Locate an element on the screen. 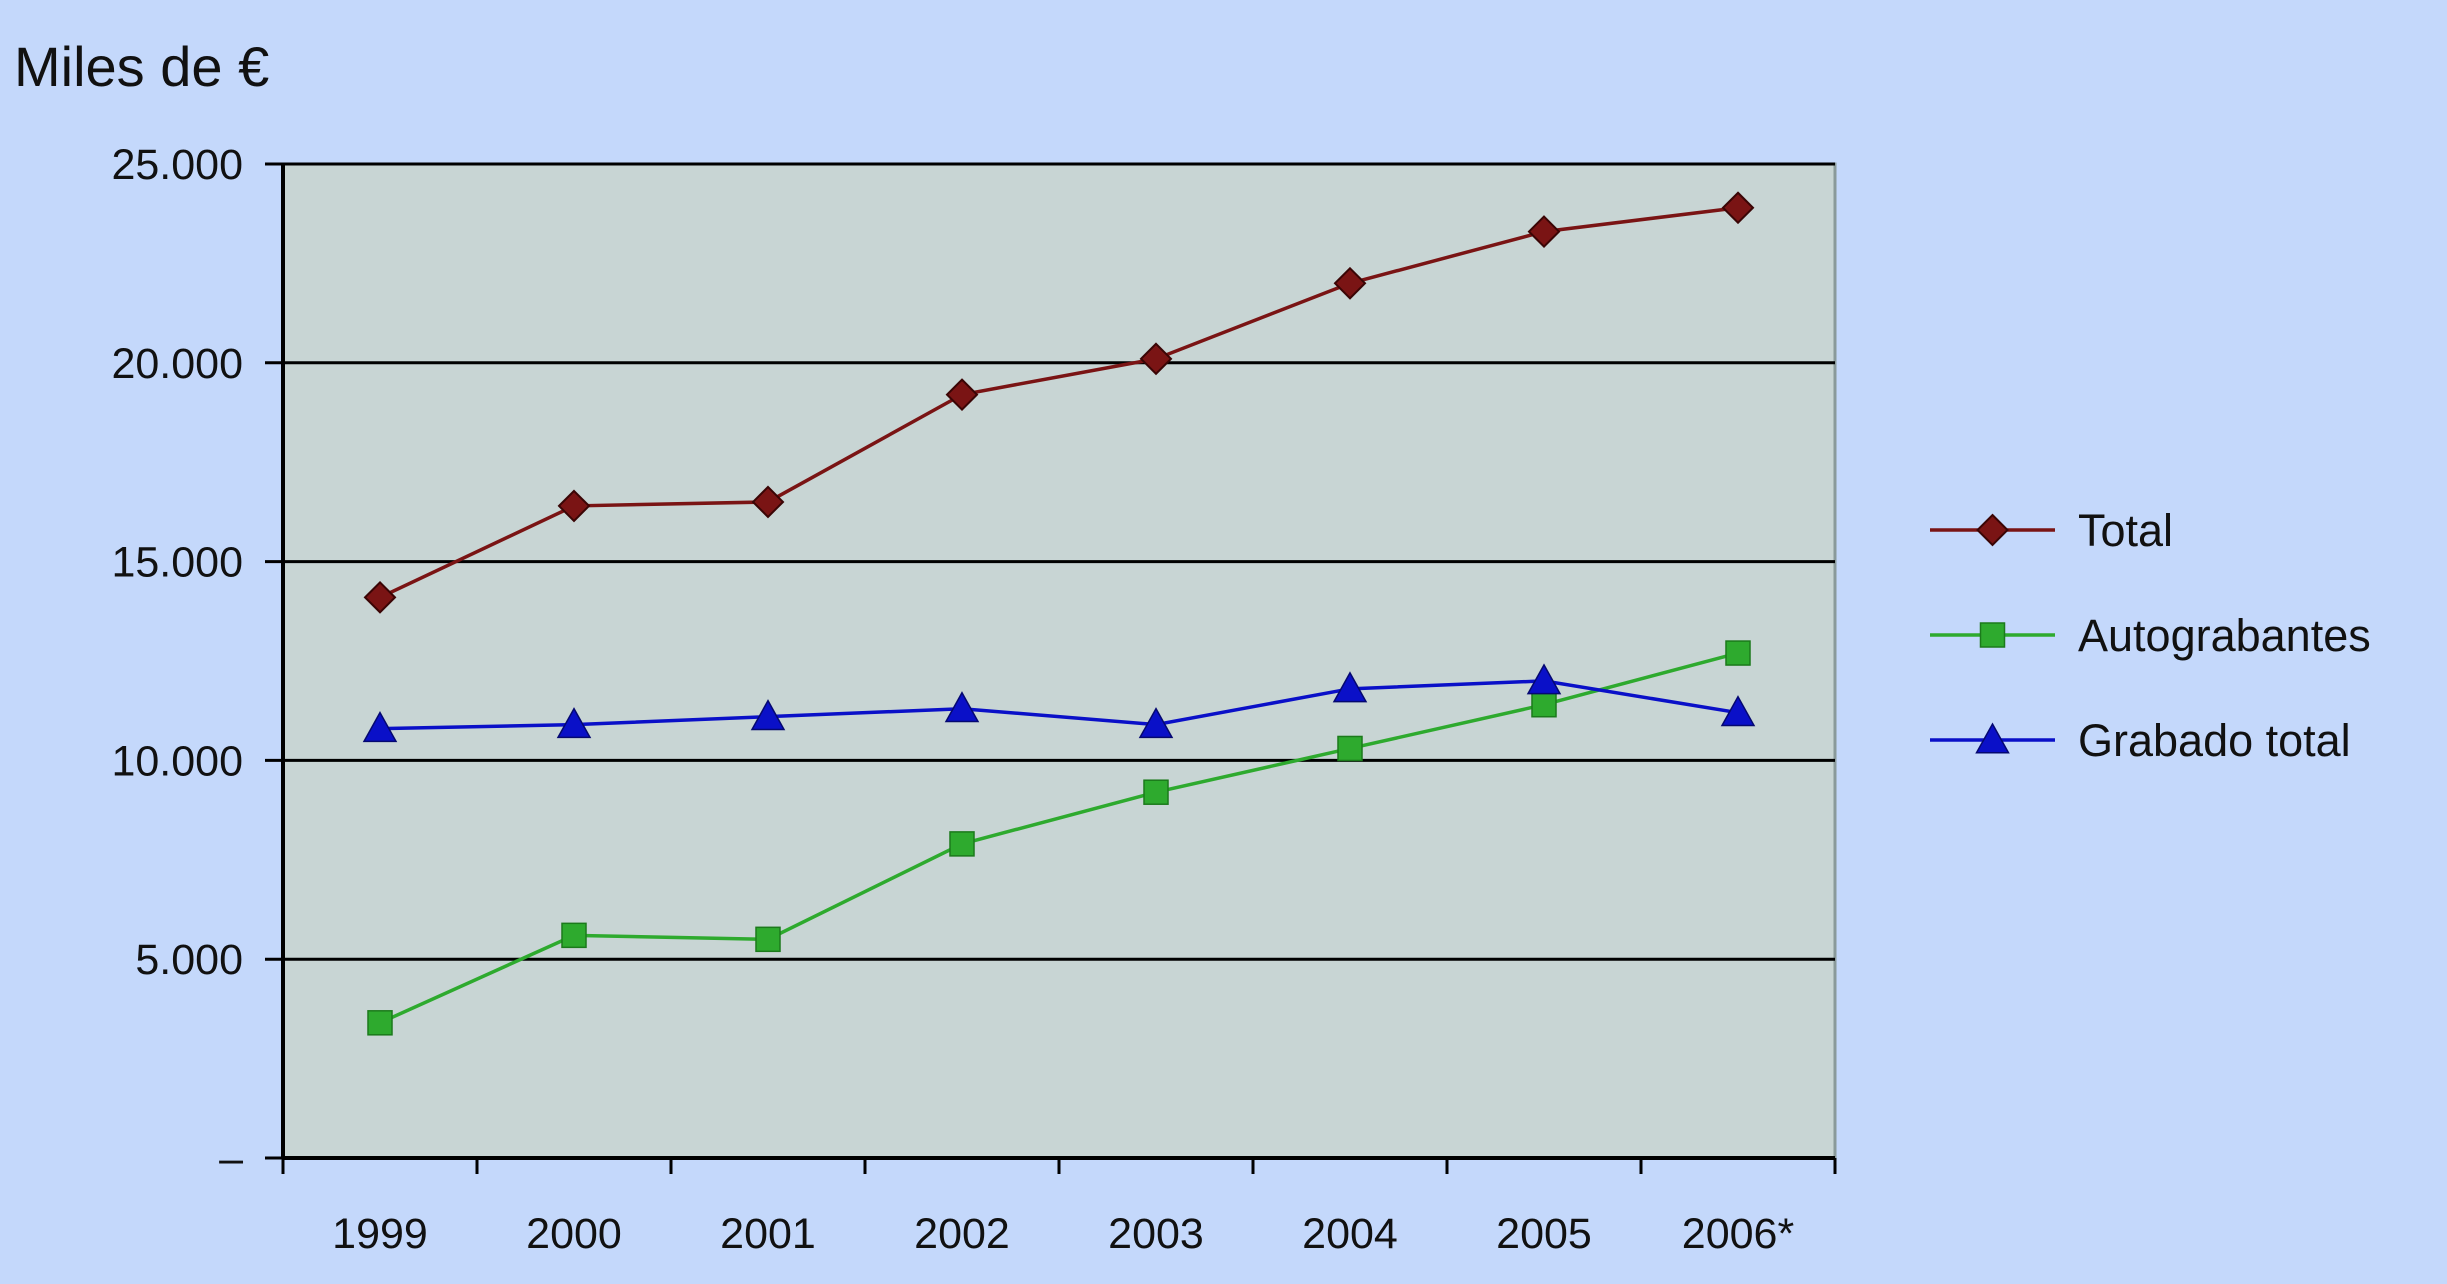 This screenshot has height=1284, width=2447. x-tick-label: 2002 is located at coordinates (962, 1234).